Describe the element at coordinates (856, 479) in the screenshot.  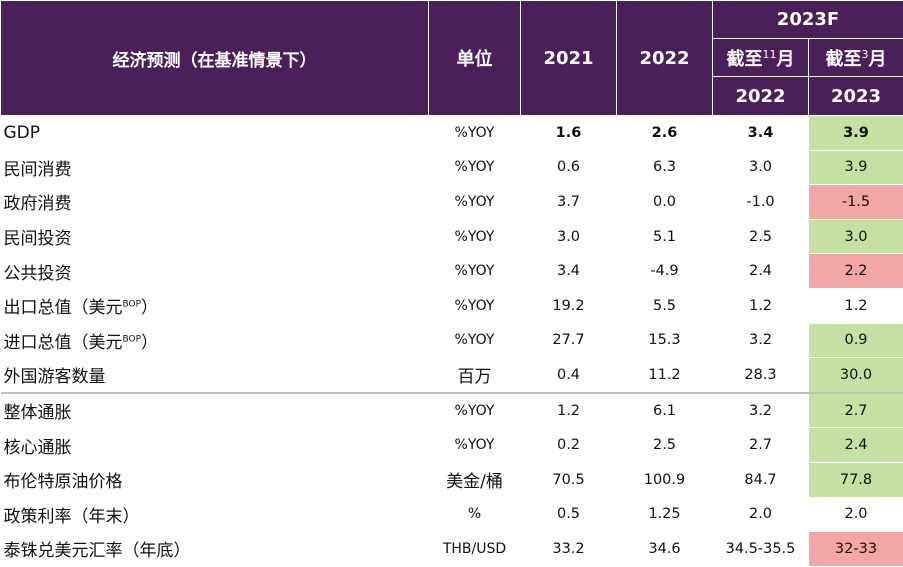
I see `value-asof-mar-2023: 77.8` at that location.